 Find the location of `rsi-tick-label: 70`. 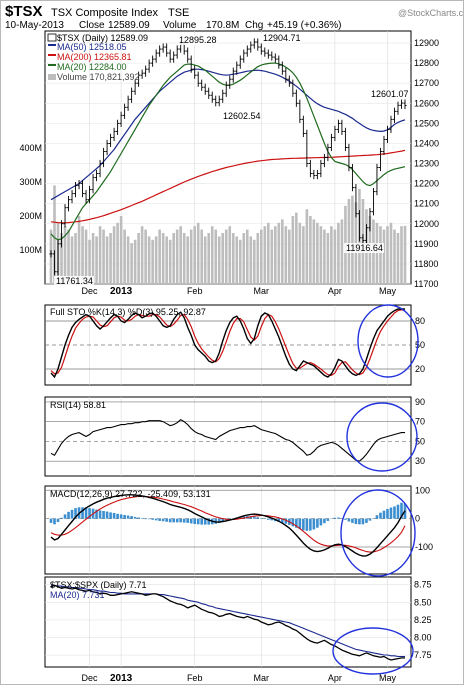

rsi-tick-label: 70 is located at coordinates (420, 422).